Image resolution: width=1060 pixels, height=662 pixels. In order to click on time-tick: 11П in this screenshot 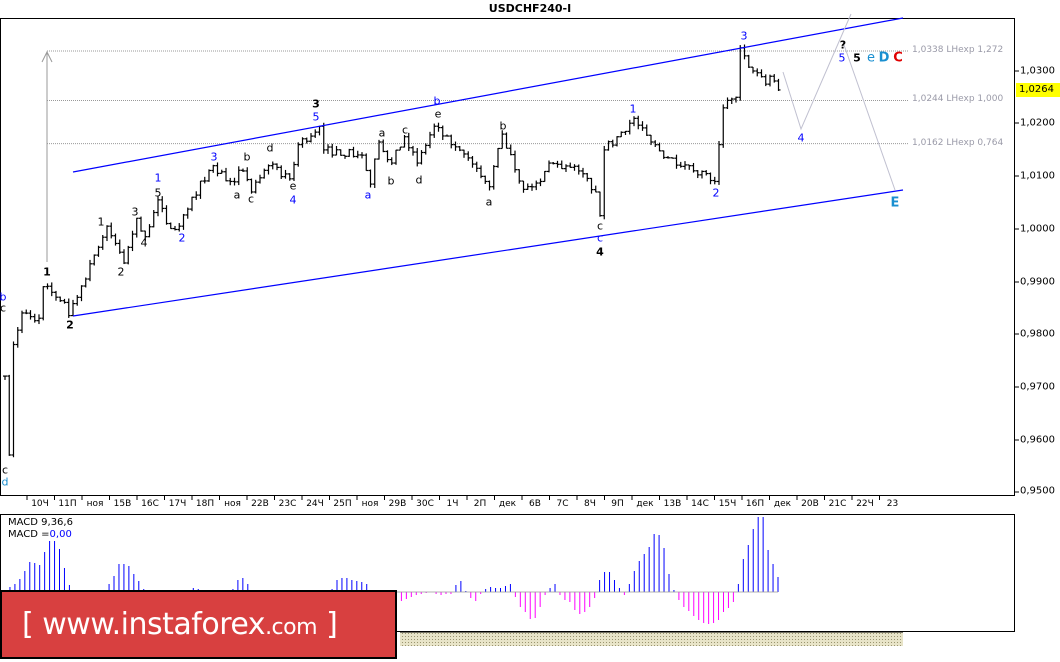, I will do `click(67, 504)`.